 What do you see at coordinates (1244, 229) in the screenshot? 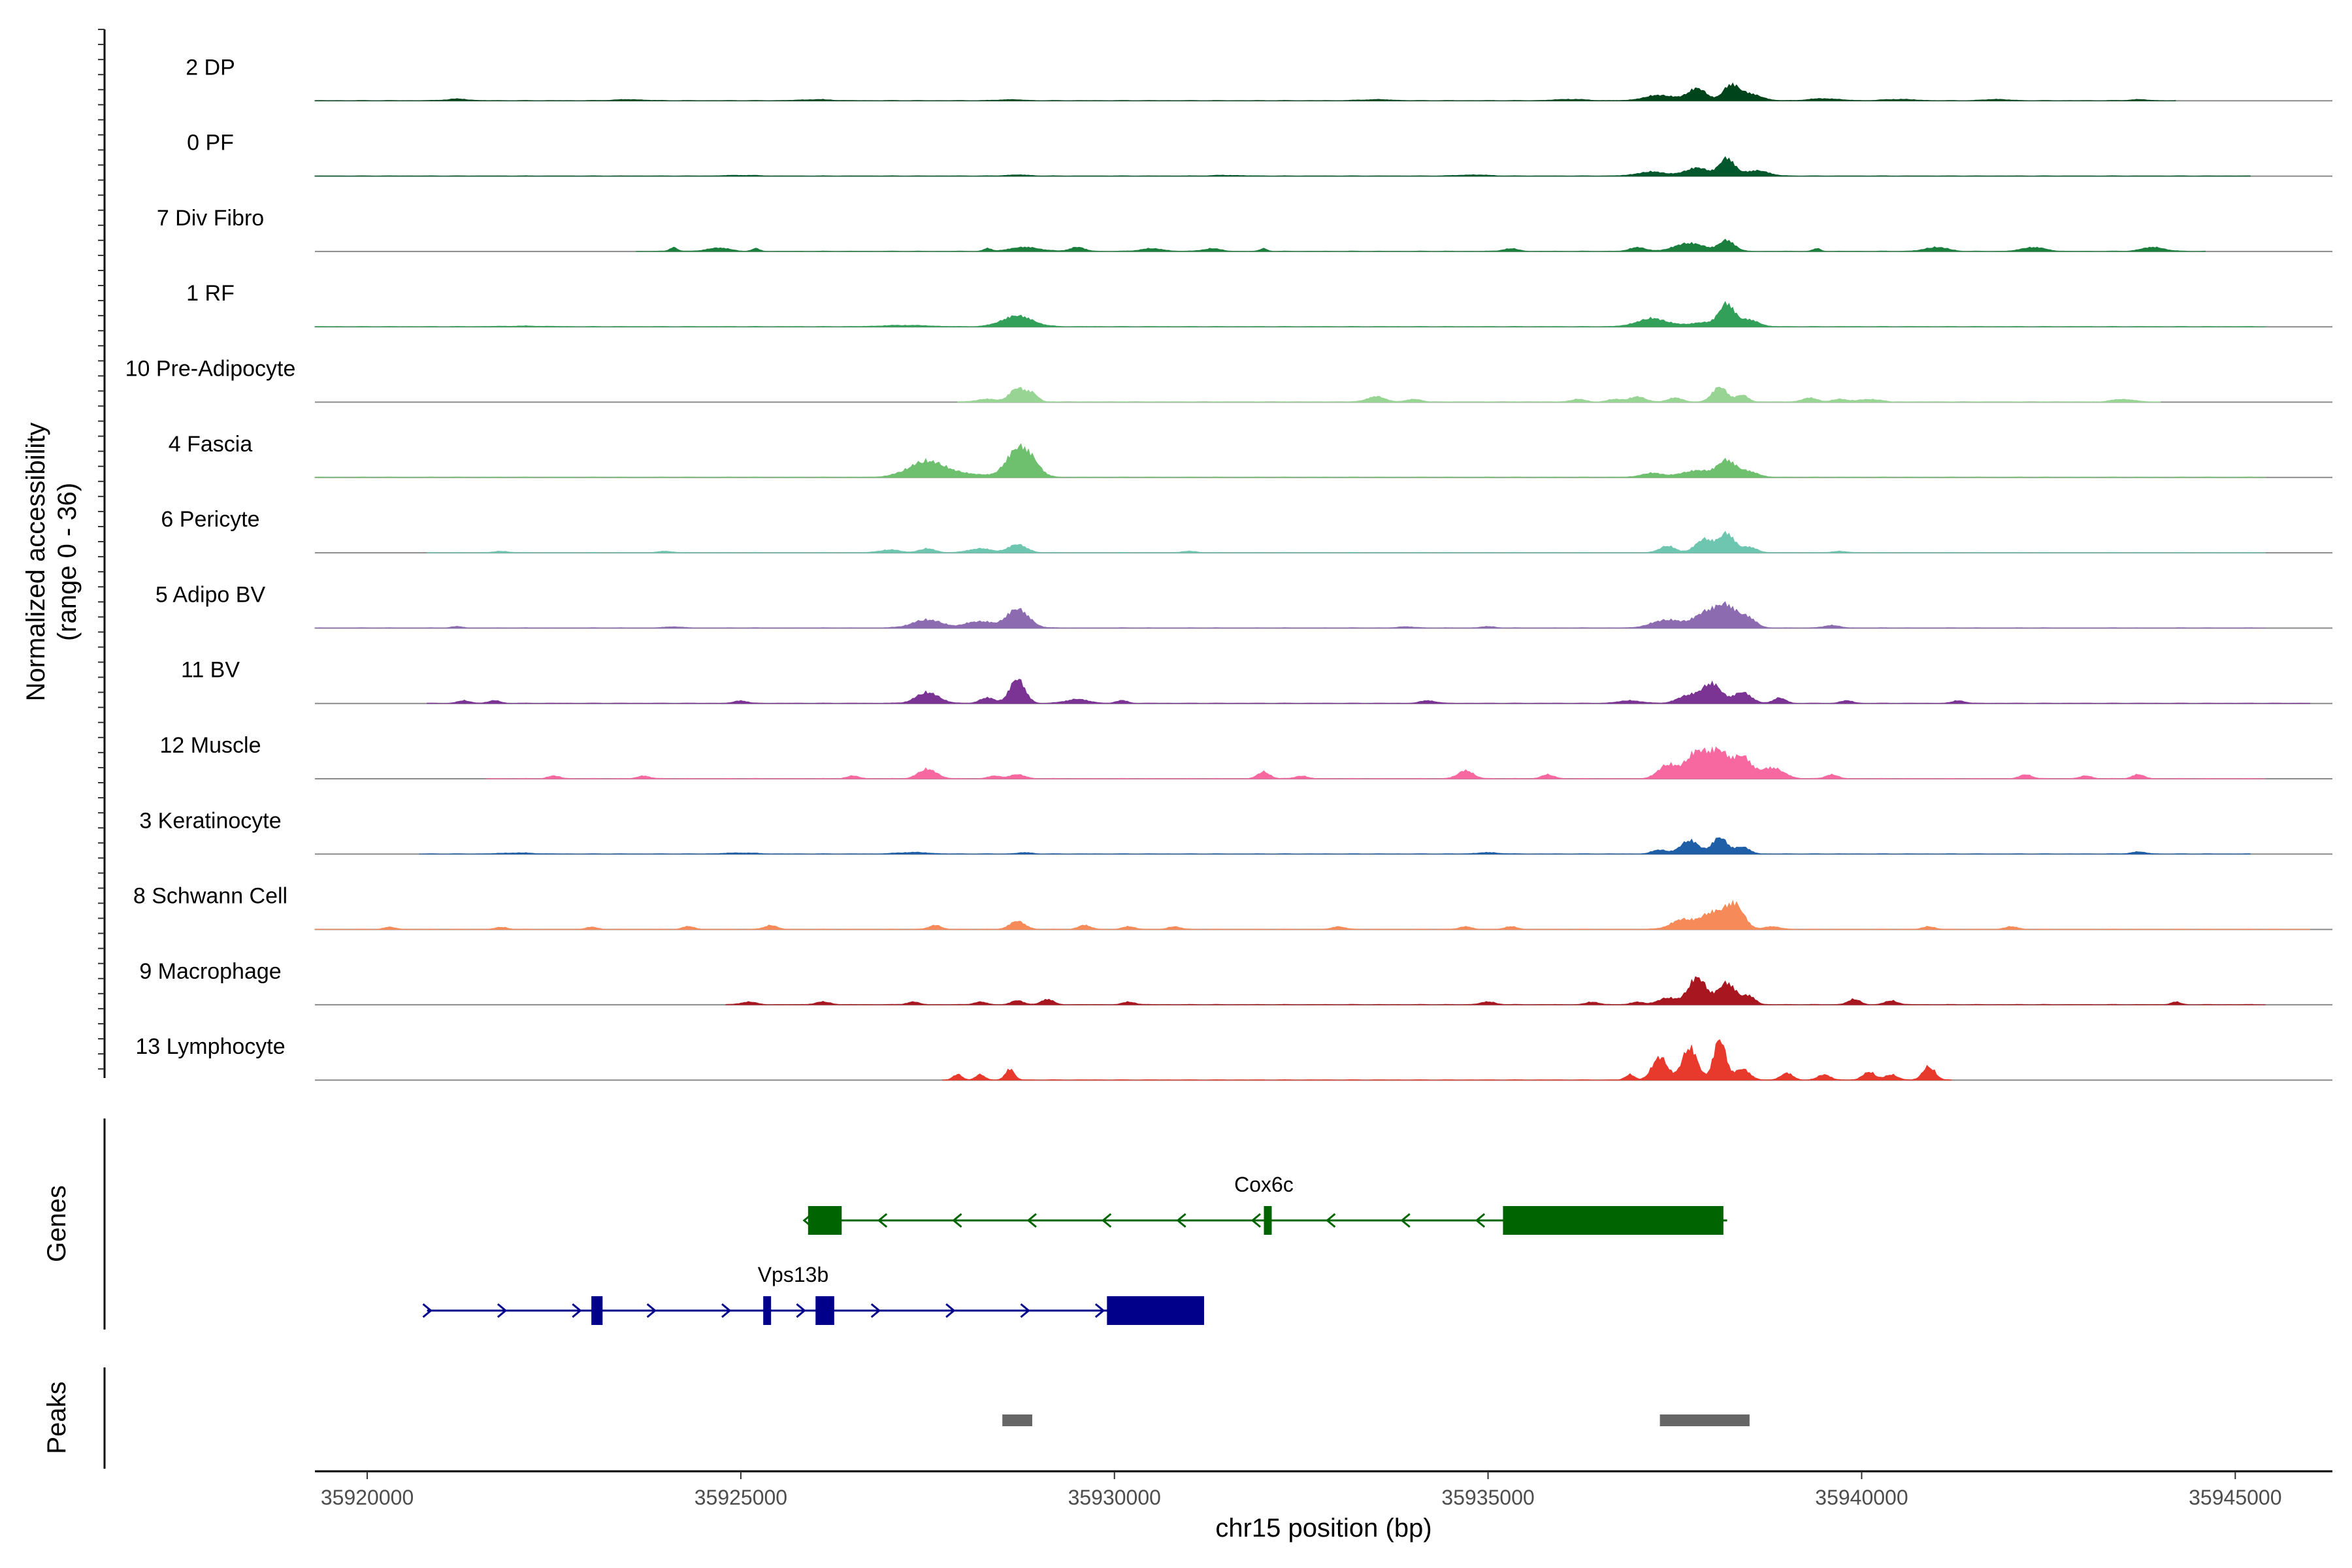
I see `track-7-div-fibro: 7 Div Fibro` at bounding box center [1244, 229].